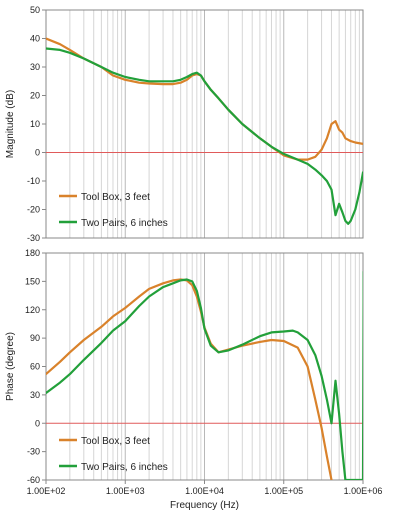 Image resolution: width=400 pixels, height=530 pixels. I want to click on y-tick-label: -20, so click(33, 210).